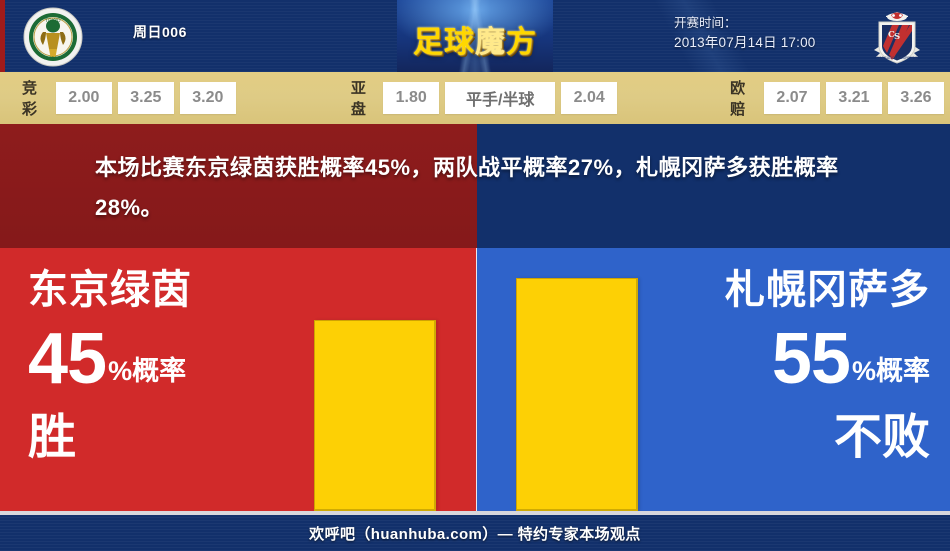  Describe the element at coordinates (577, 394) in the screenshot. I see `away-probability-bar` at that location.